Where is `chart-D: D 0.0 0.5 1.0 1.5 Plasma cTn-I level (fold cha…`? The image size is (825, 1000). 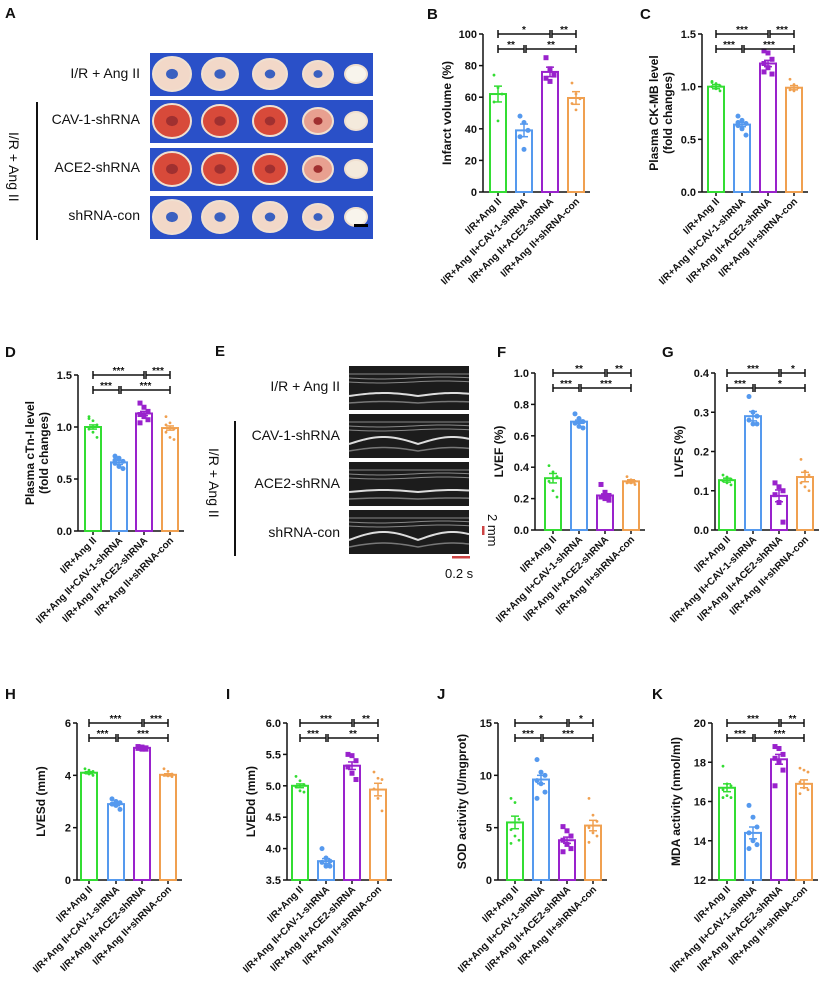
chart-D: D 0.0 0.5 1.0 1.5 Plasma cTn-I level (fold cha… is located at coordinates (94, 485).